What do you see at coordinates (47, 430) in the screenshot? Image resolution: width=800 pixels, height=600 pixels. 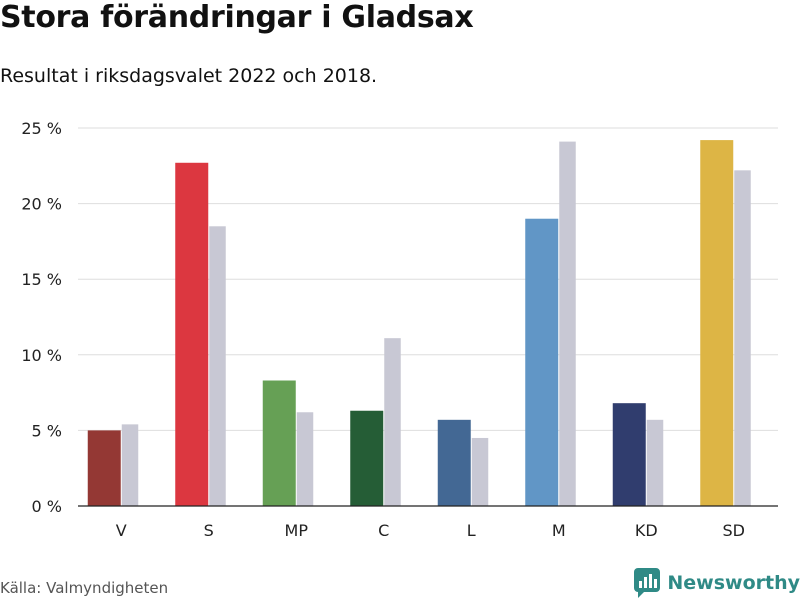 I see `y-tick-label: 5 %` at bounding box center [47, 430].